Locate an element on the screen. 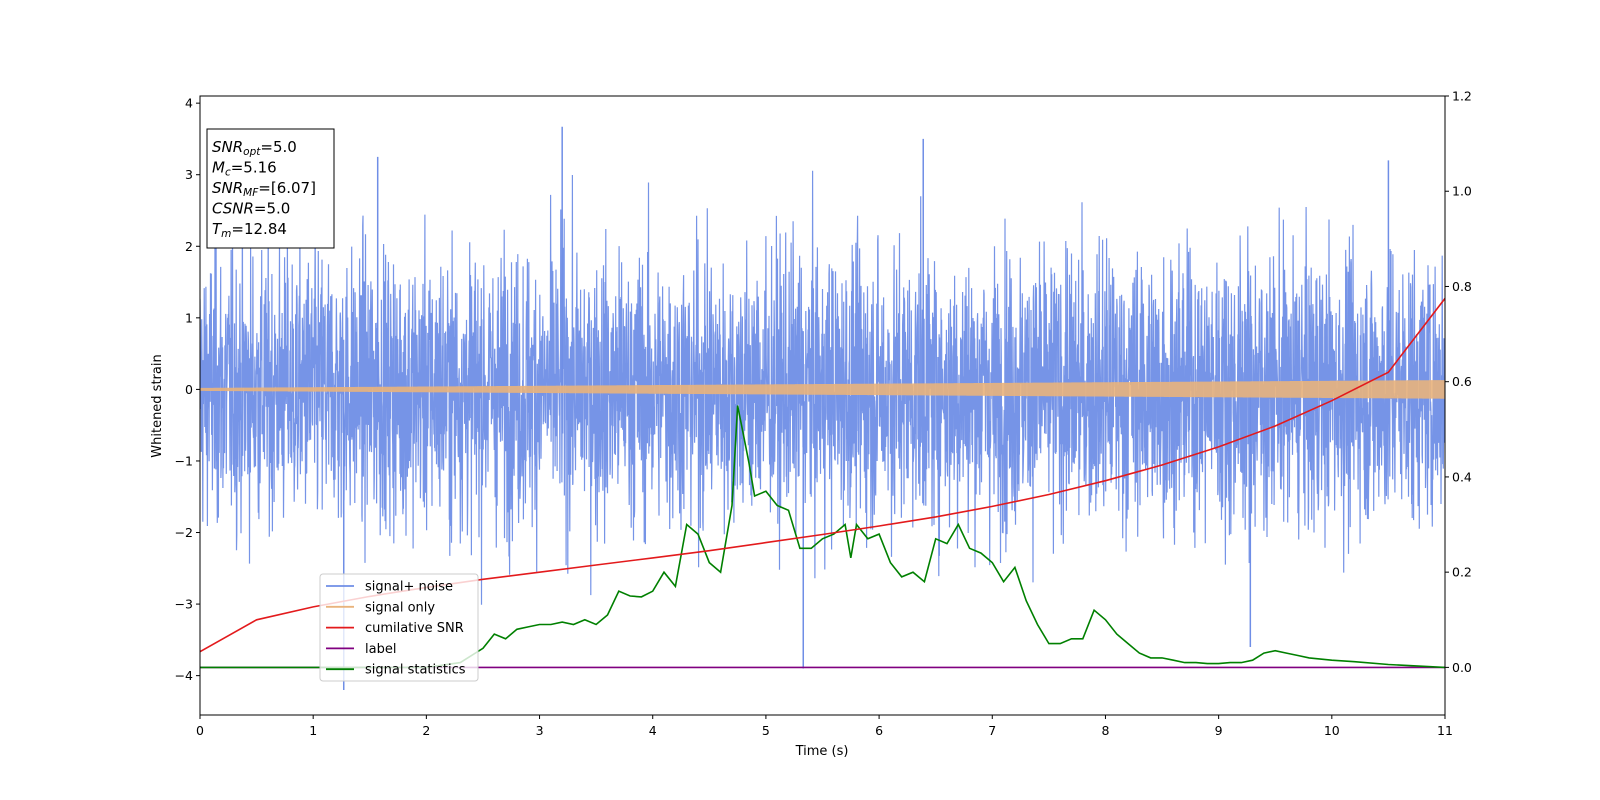 The image size is (1600, 800). y-tick-label-right: 0.8 is located at coordinates (1462, 286).